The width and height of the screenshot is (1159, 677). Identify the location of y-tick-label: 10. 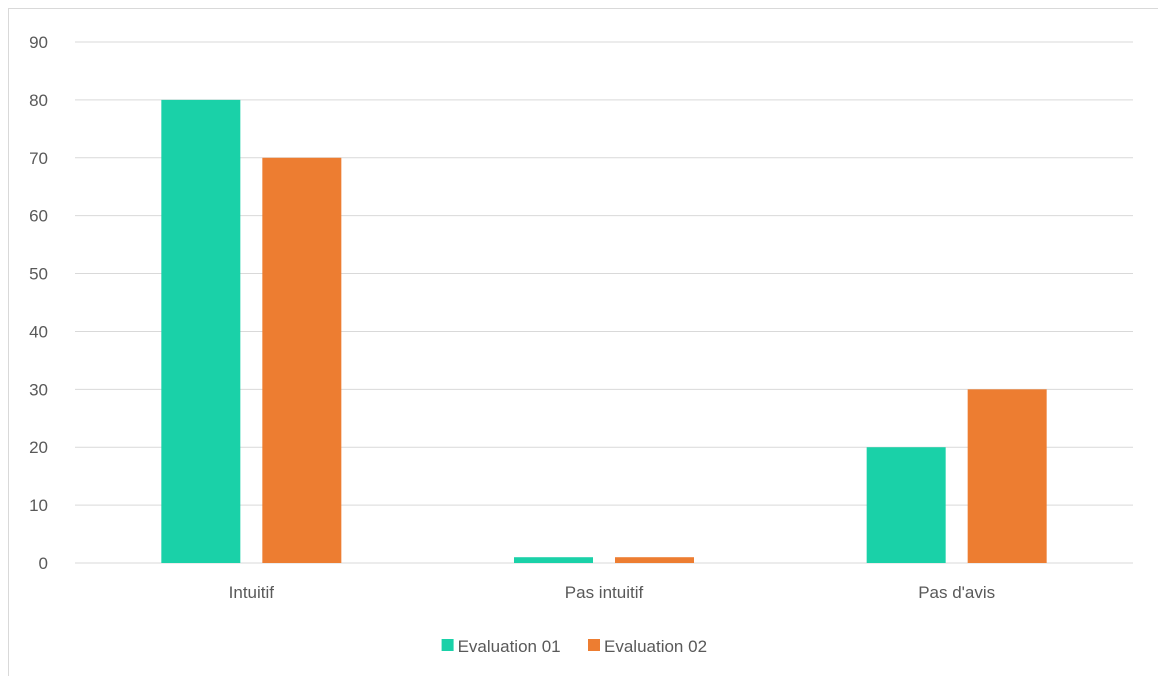
(38, 505).